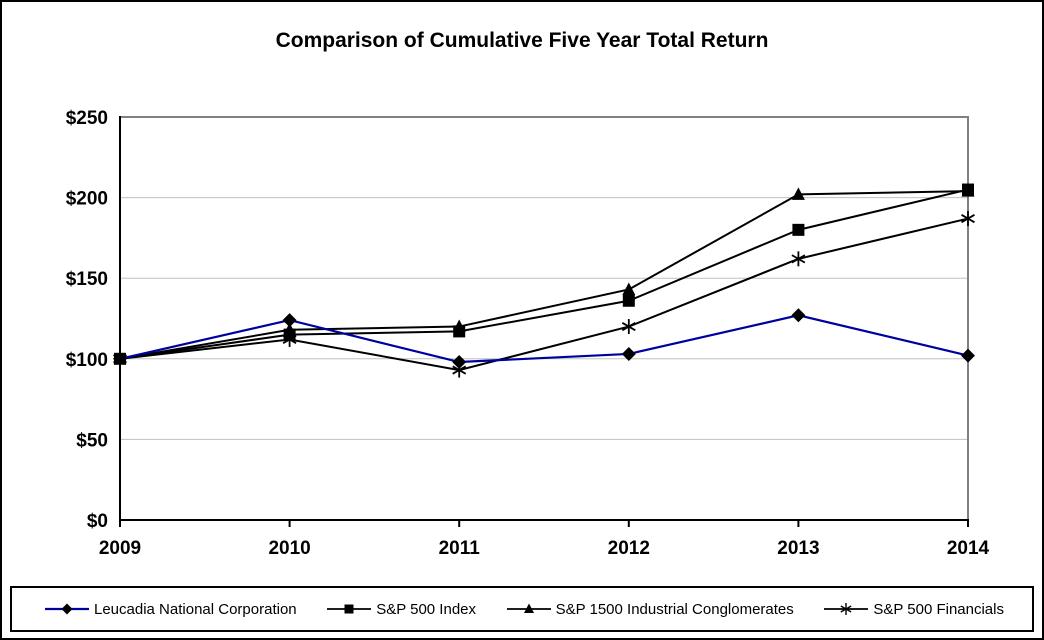  What do you see at coordinates (426, 609) in the screenshot?
I see `legend-label: S&P 500 Index` at bounding box center [426, 609].